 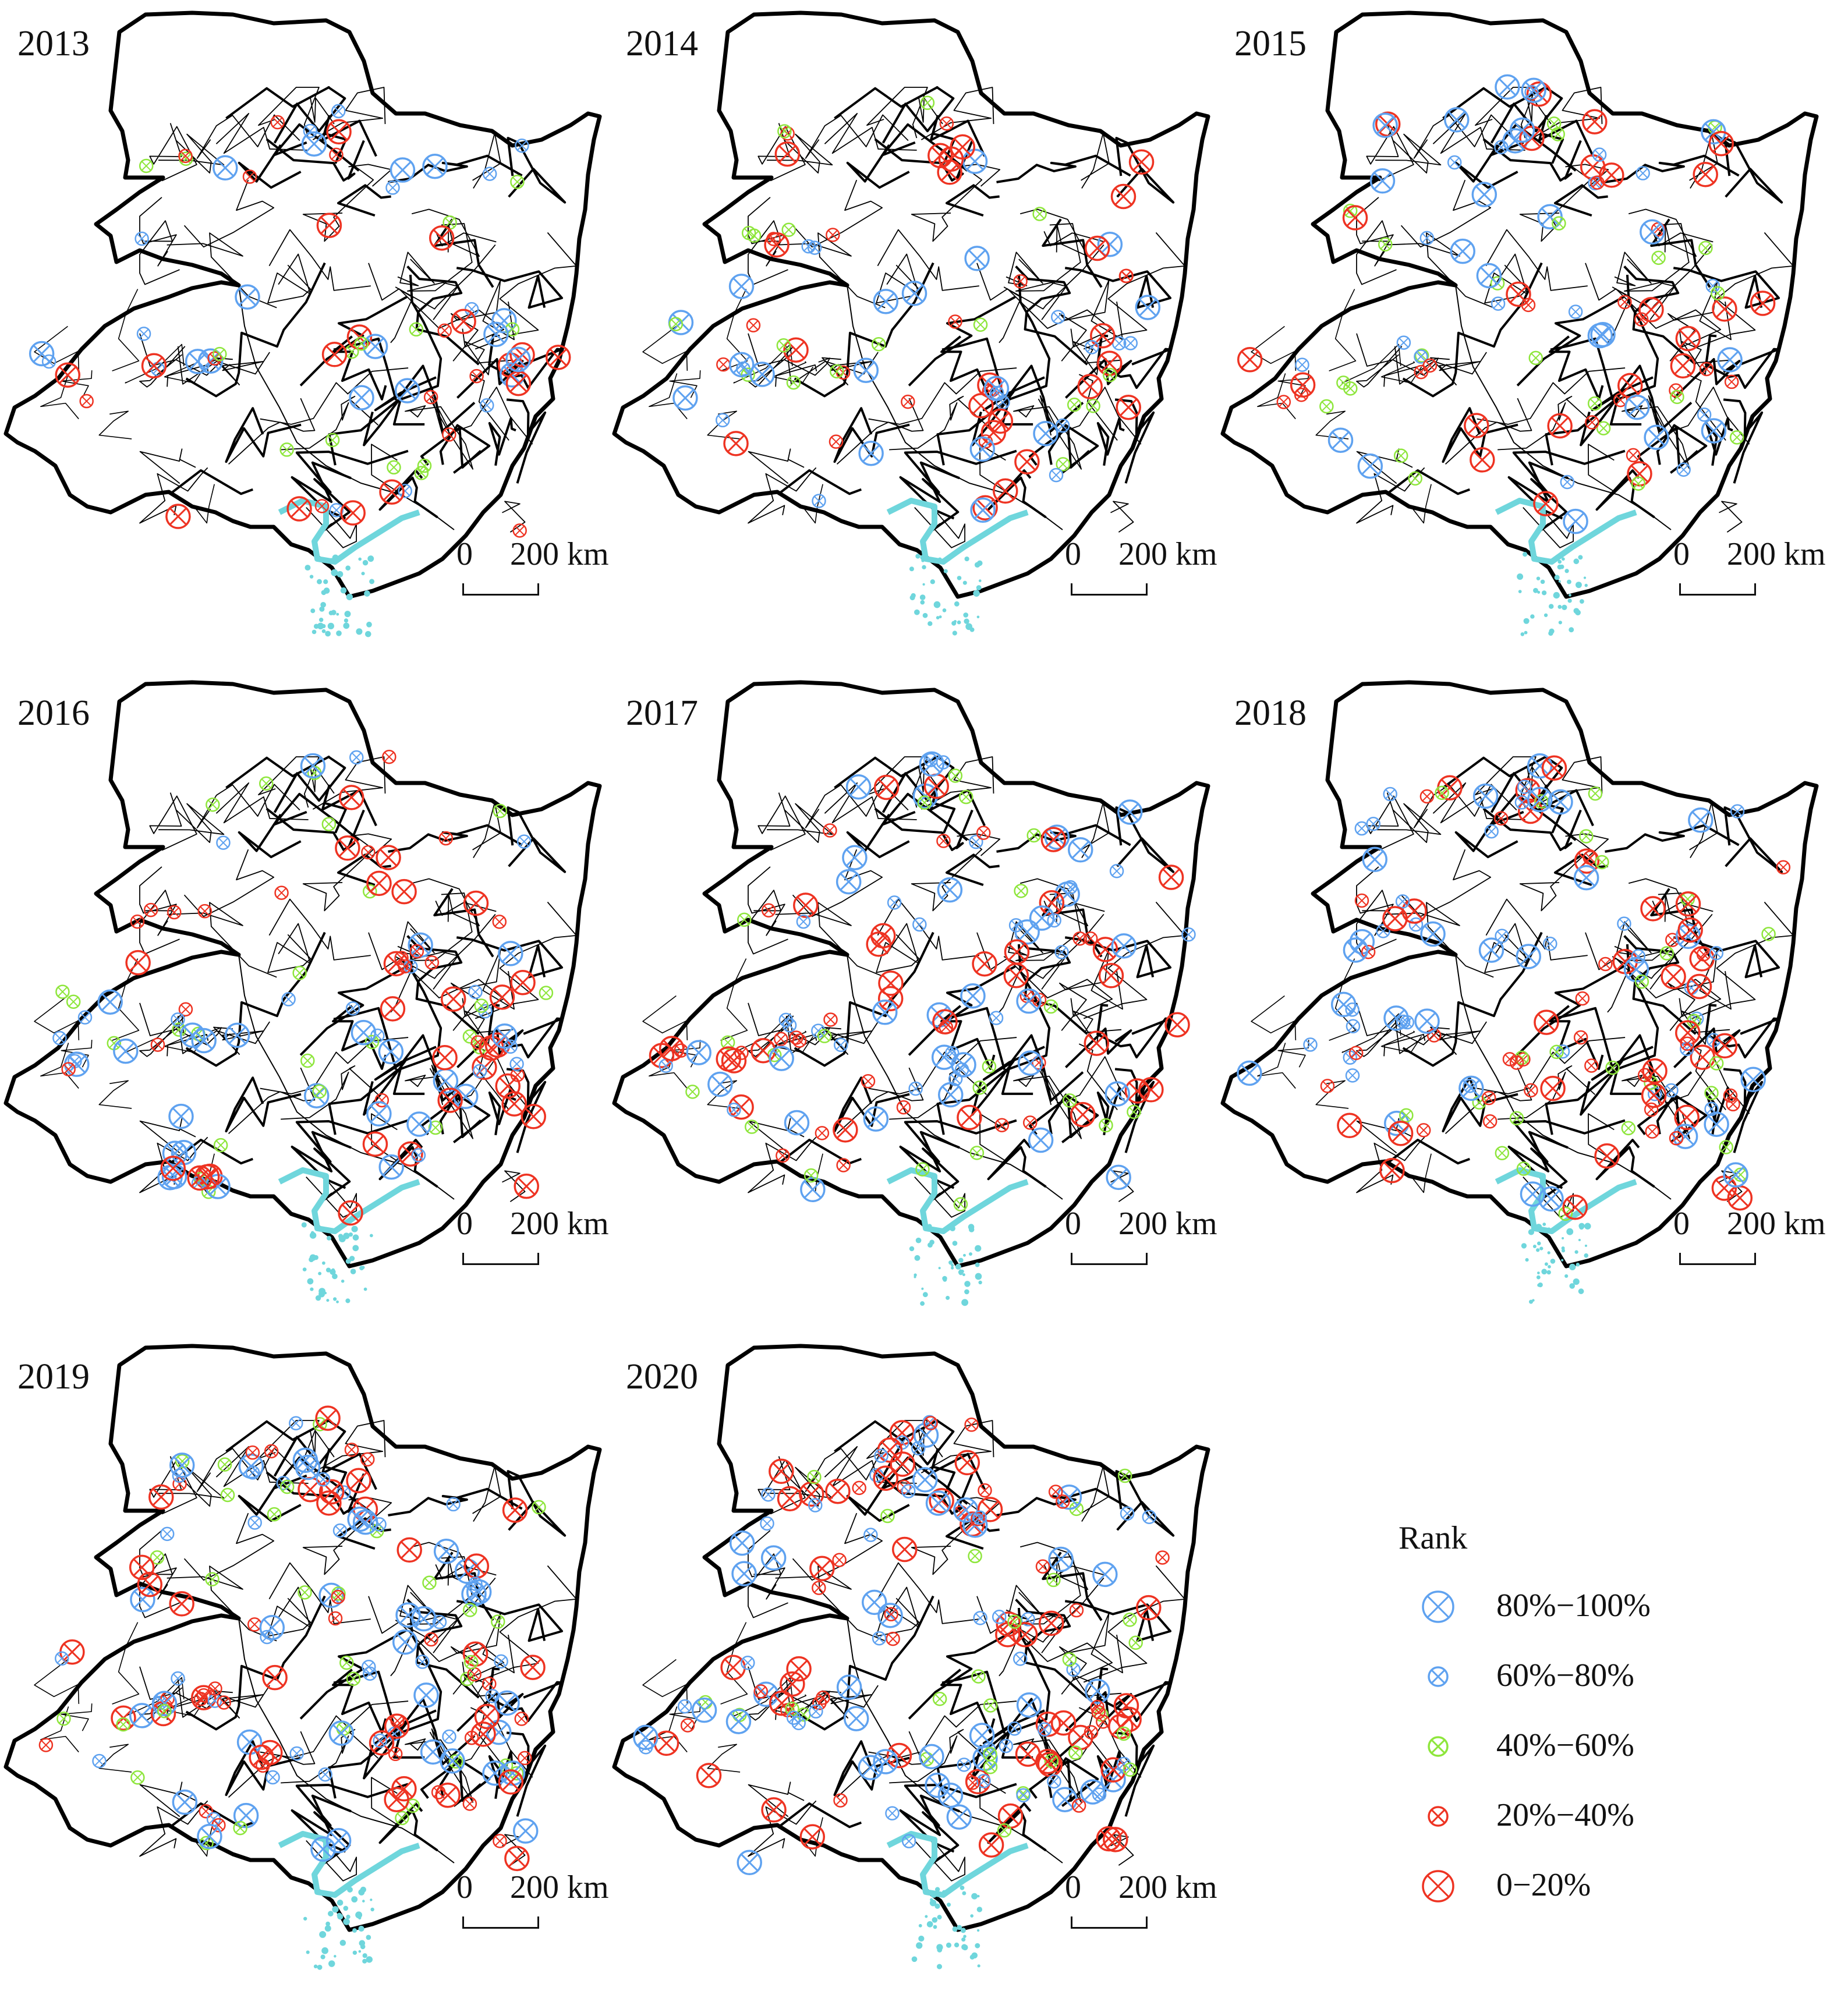 I want to click on region-map, so click(x=911, y=1656).